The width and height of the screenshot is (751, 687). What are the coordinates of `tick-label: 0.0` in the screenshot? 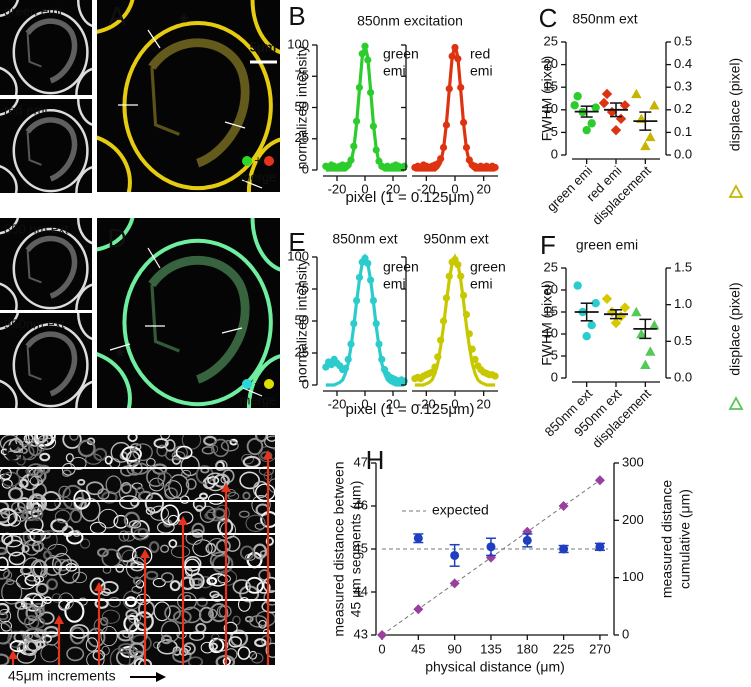 It's located at (683, 376).